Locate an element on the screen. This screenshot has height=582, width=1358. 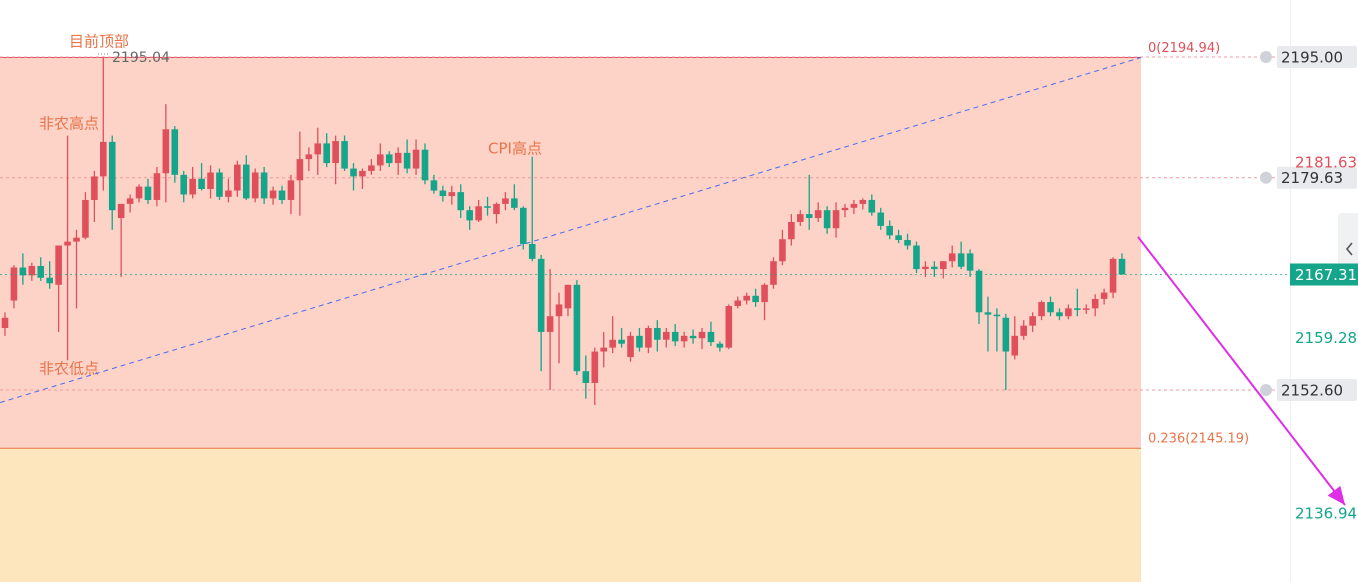
alert-label: 2152.60 is located at coordinates (1312, 391).